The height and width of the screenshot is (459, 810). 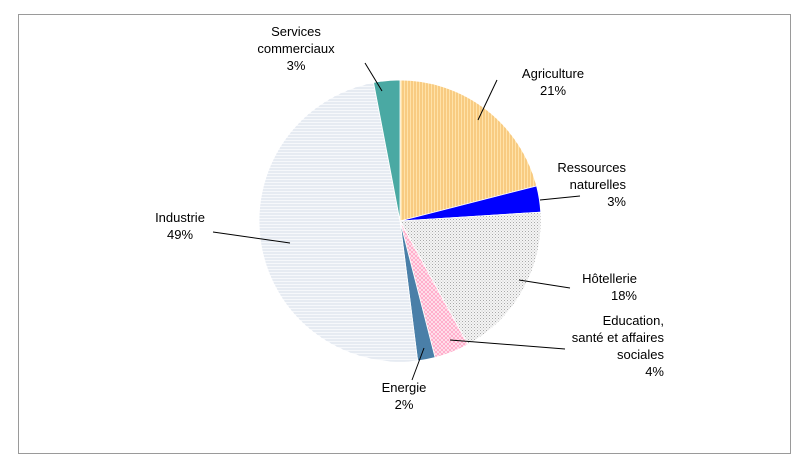 I want to click on slice-name-label: Education,, so click(x=633, y=320).